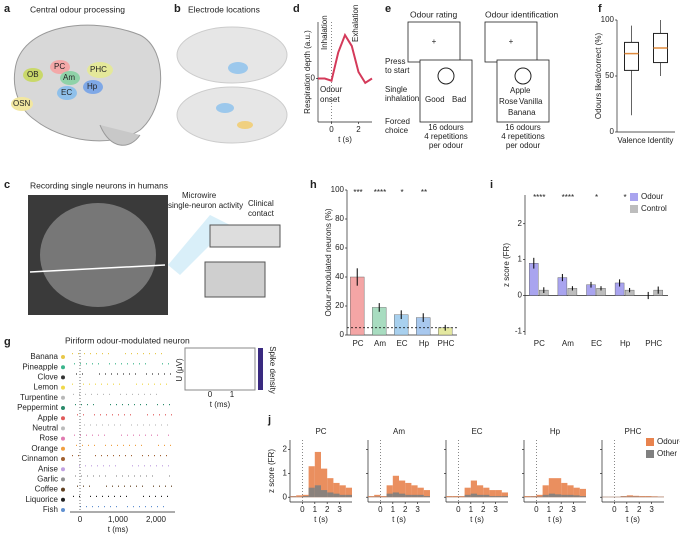  Describe the element at coordinates (122, 430) in the screenshot. I see `raster` at that location.